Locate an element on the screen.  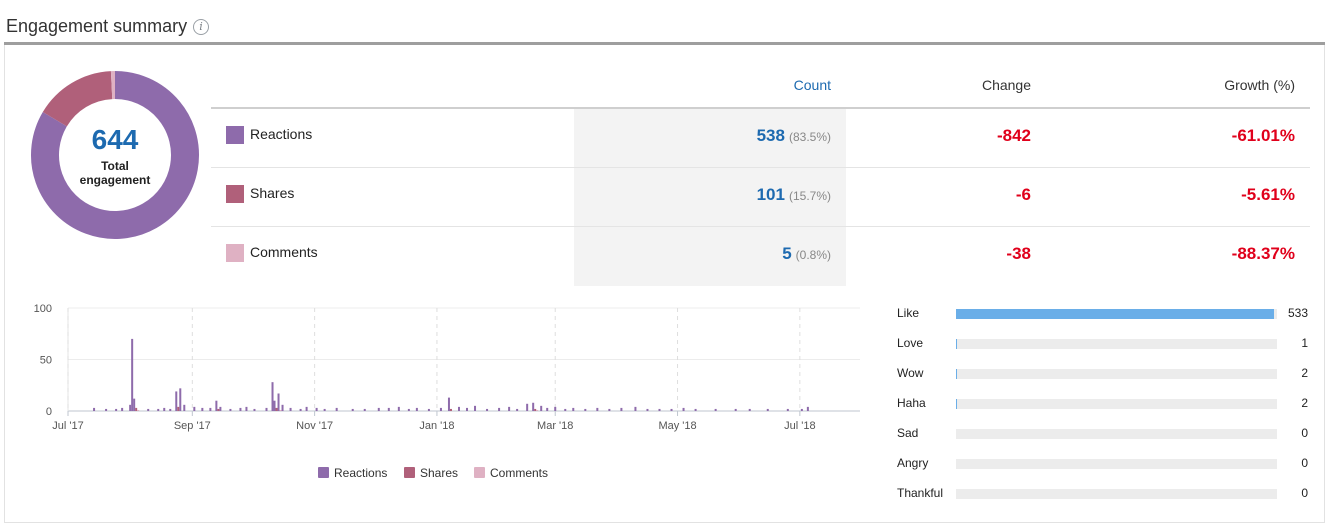
engagement-donut-chart is located at coordinates (115, 155).